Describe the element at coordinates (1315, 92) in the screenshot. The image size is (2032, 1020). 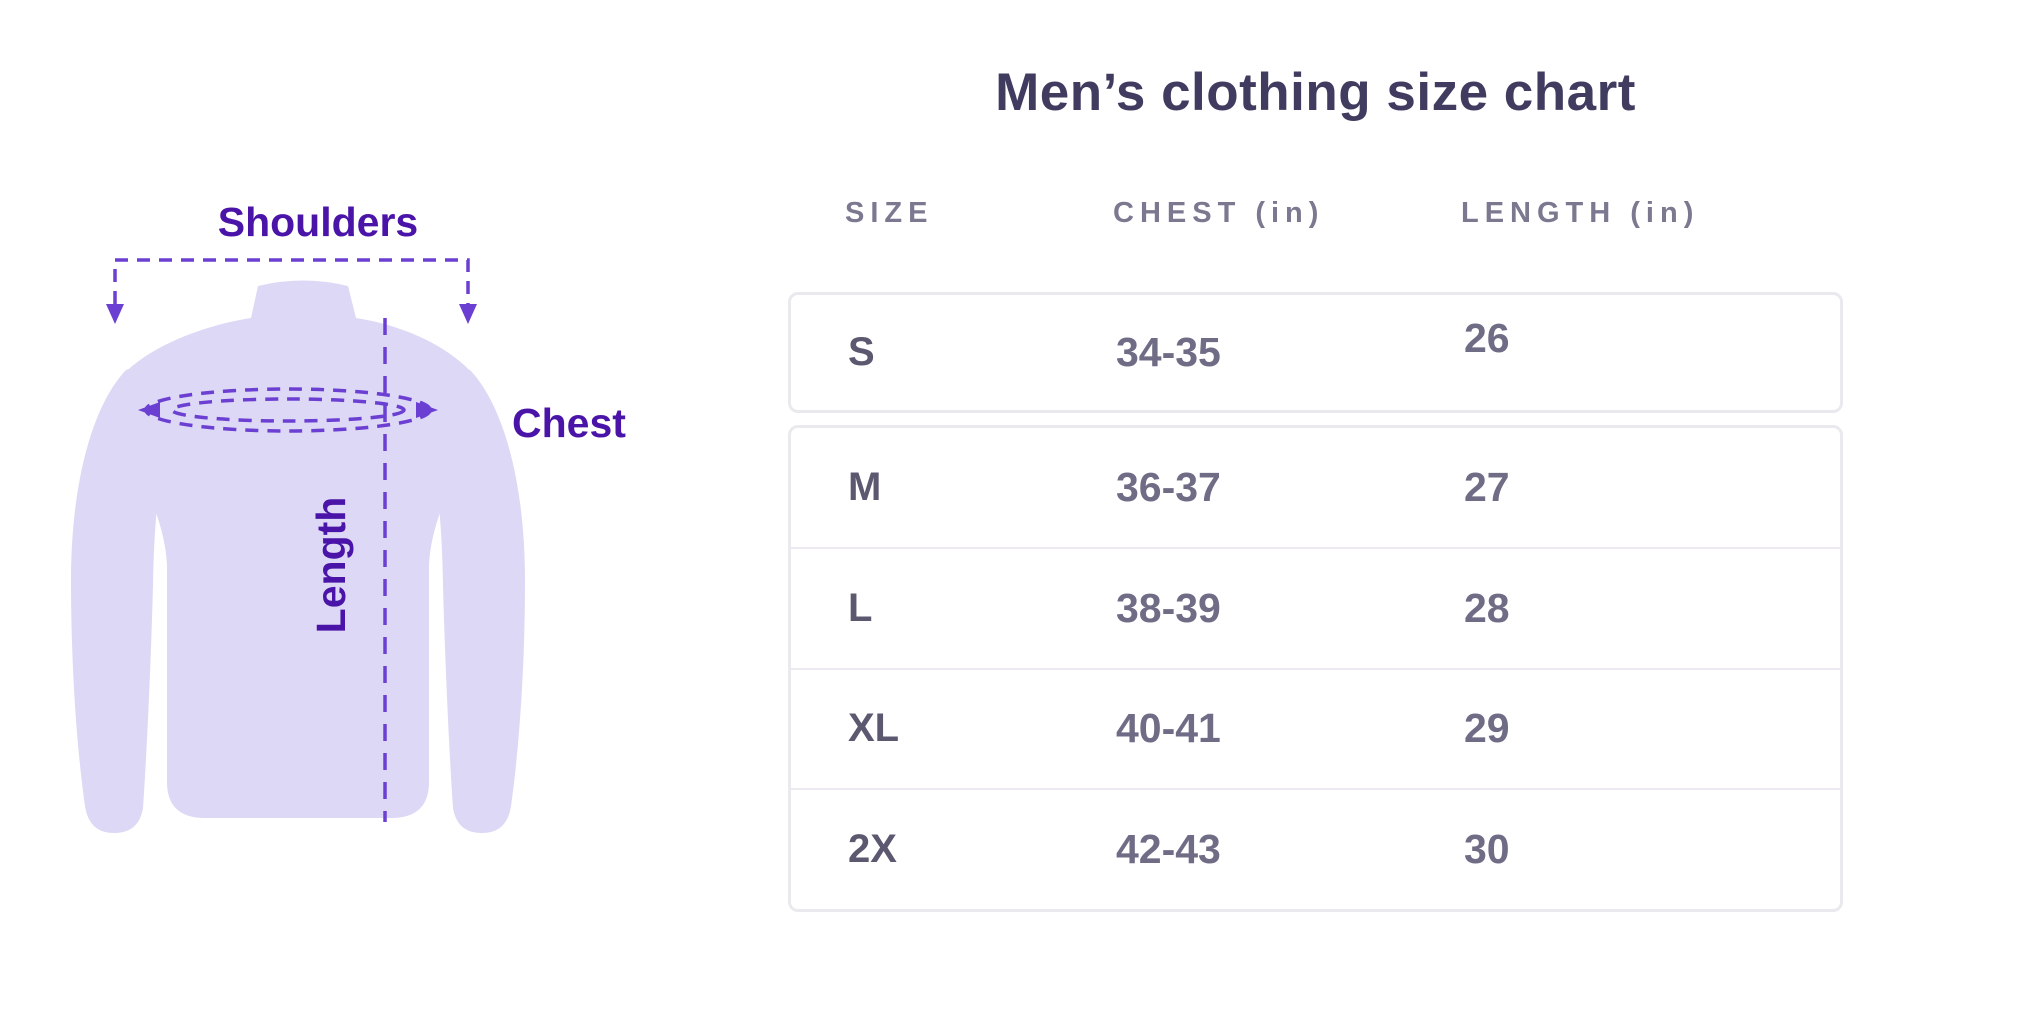
I see `page-title: Men’s clothing size chart` at that location.